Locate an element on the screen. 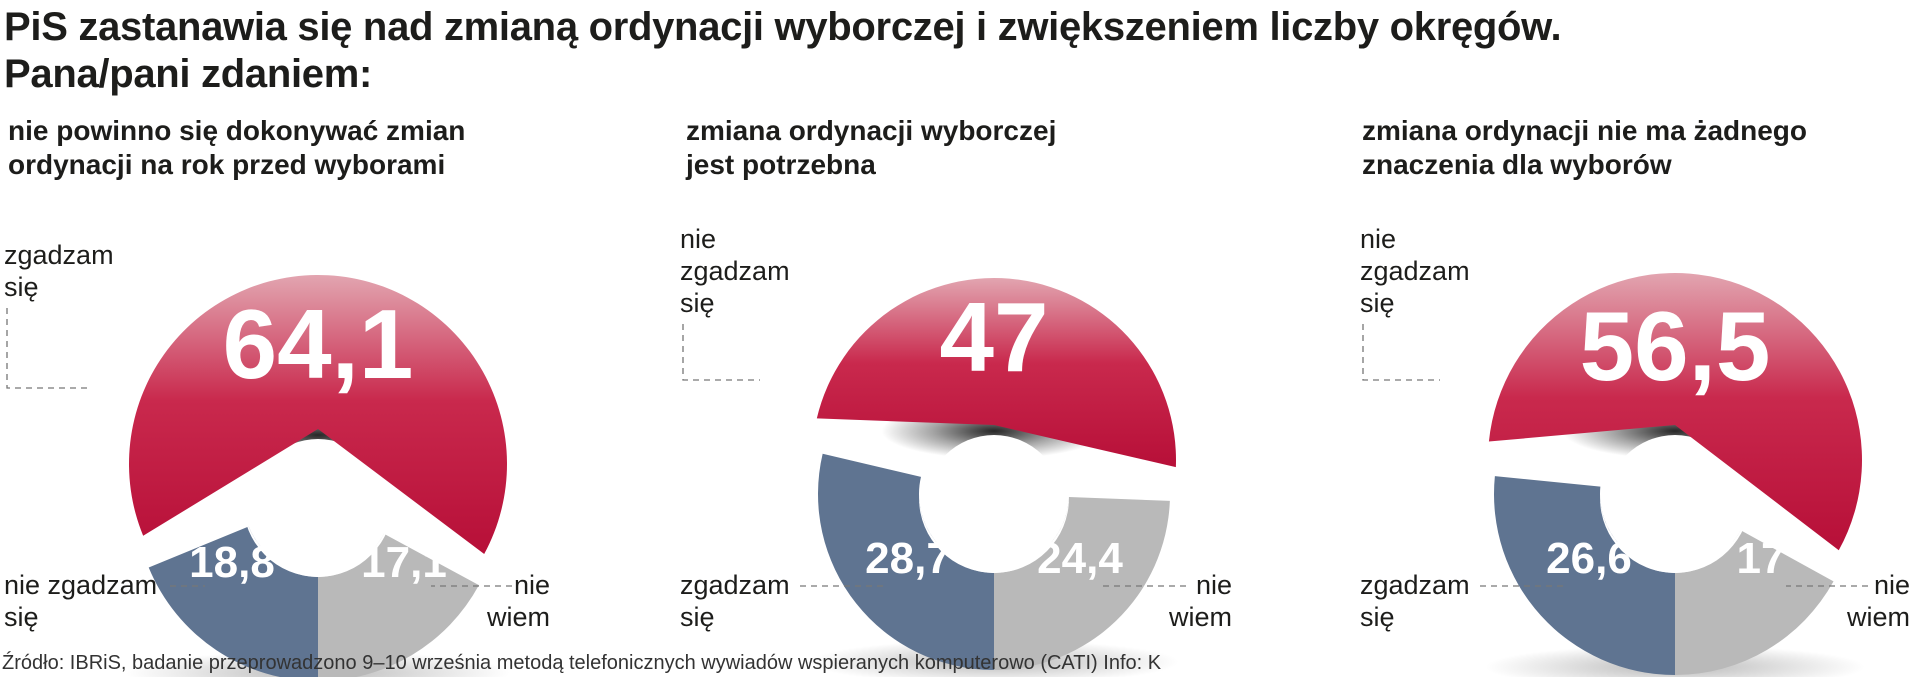  chart-title-line: nie powinno się dokonywać zmian is located at coordinates (236, 130).